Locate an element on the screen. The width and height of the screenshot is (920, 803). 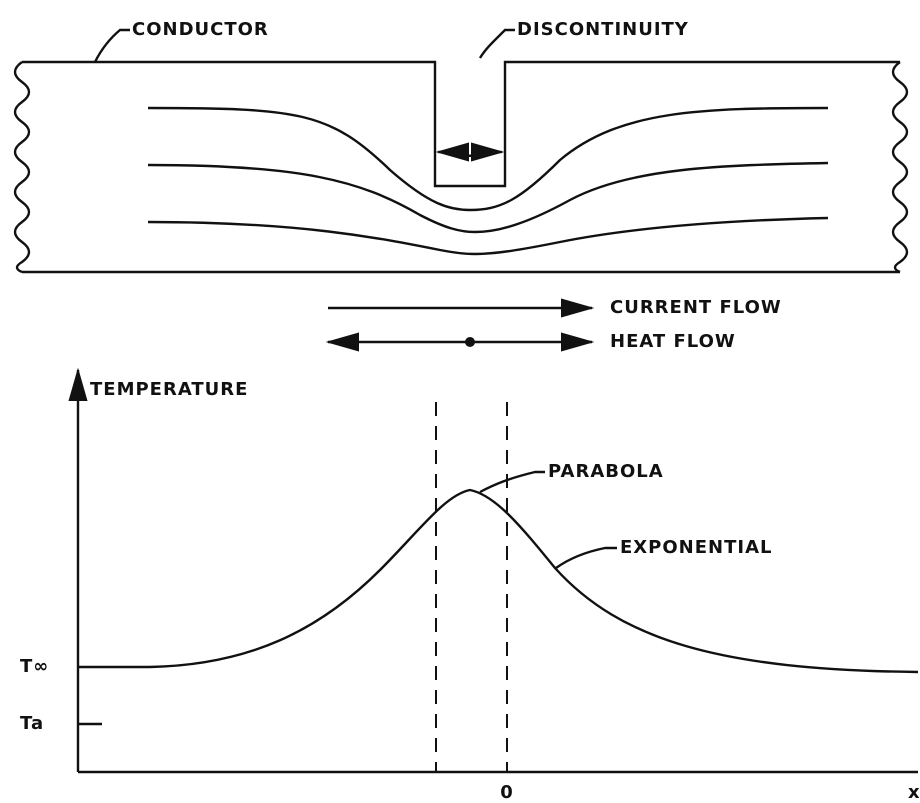
discontinuity-label: DISCONTINUITY is located at coordinates (603, 29).